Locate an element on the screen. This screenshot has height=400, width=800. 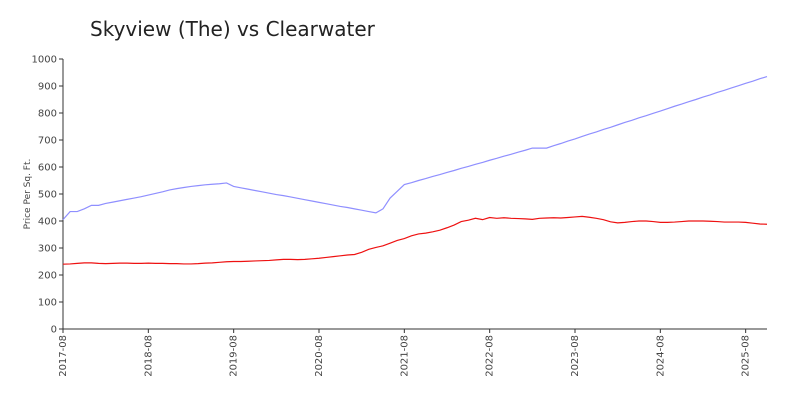
y-tick-label: 500 is located at coordinates (47, 195).